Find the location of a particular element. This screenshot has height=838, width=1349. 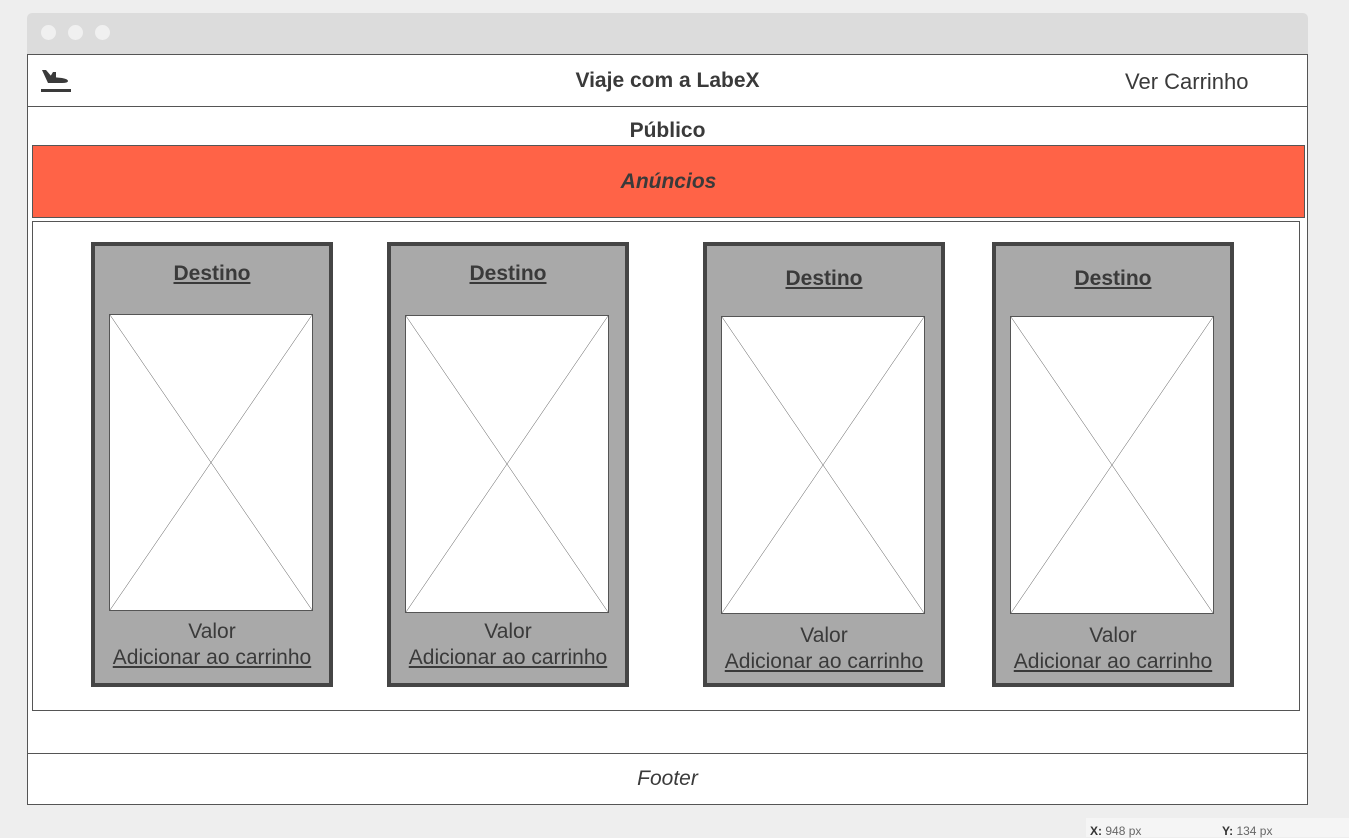

site-title: Viaje com a LabeX is located at coordinates (667, 80).